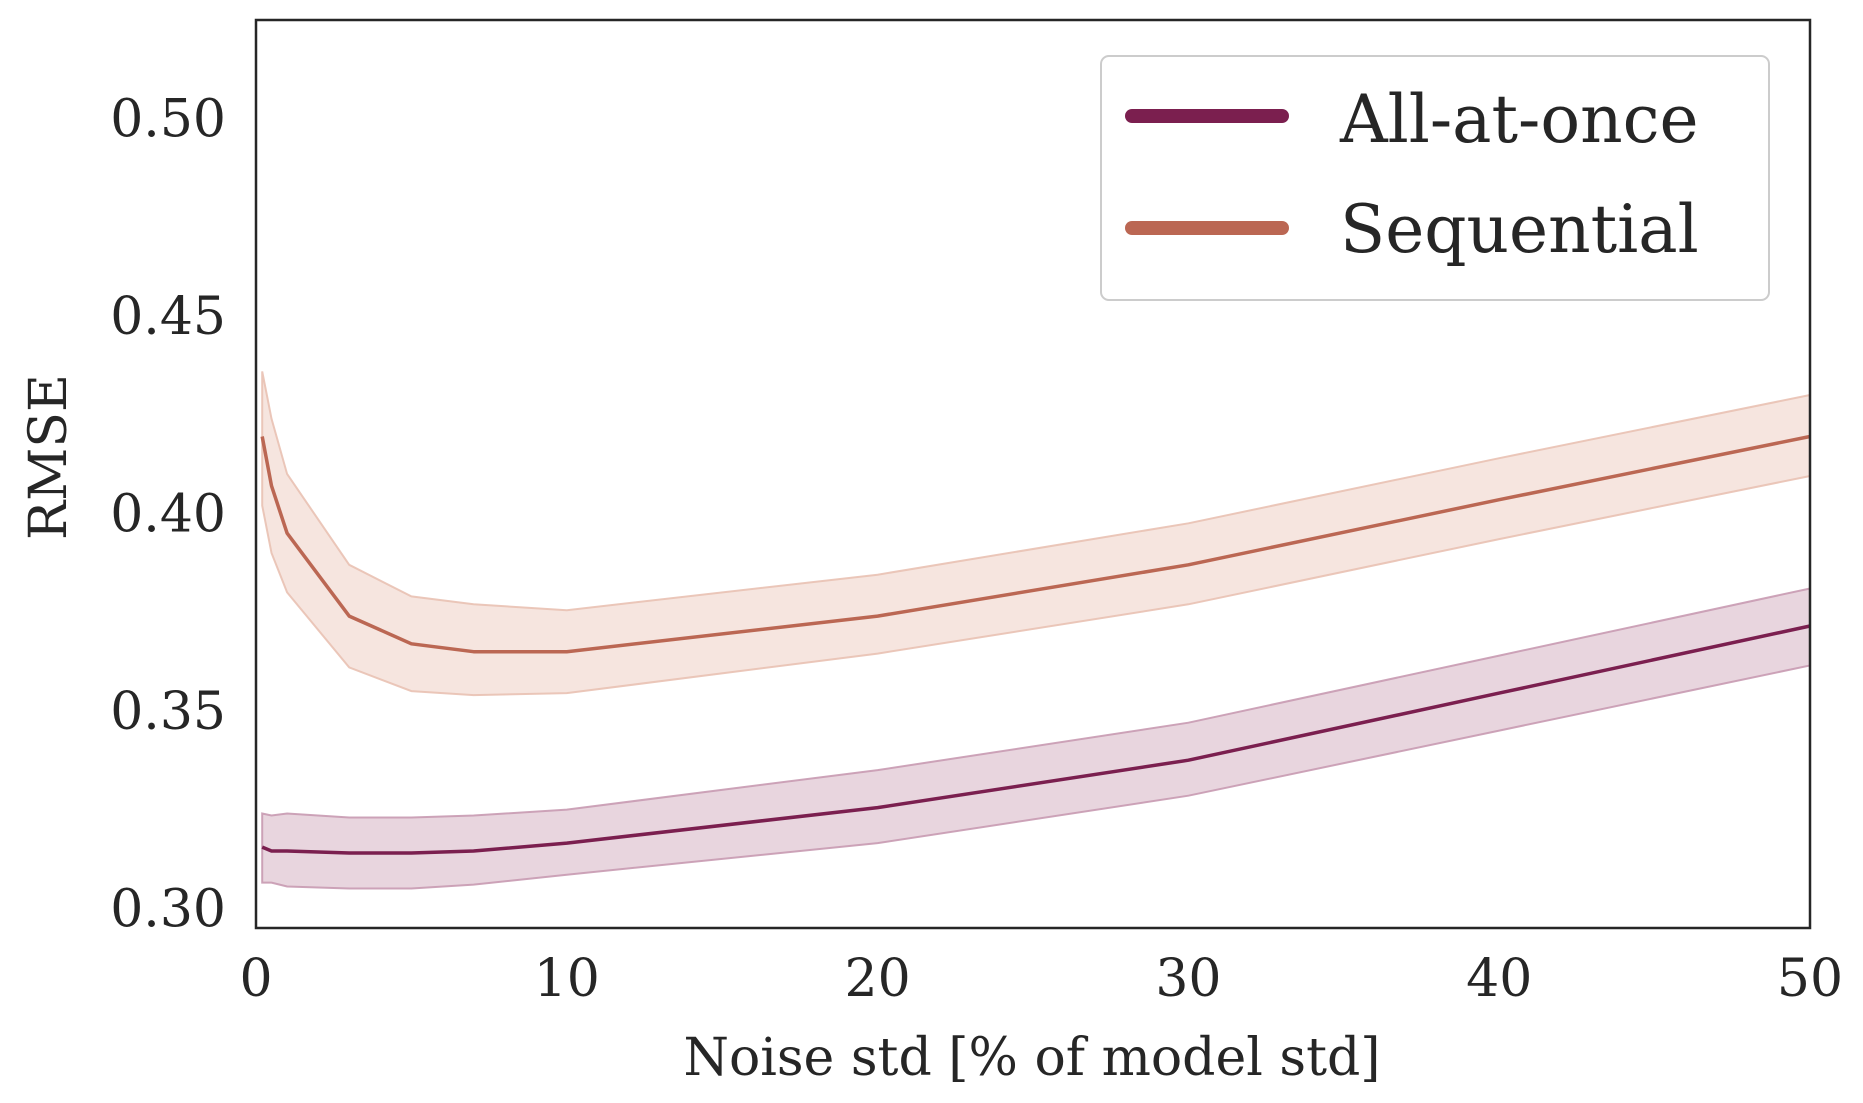 Image resolution: width=1863 pixels, height=1103 pixels. I want to click on y-tick-label: 0.45, so click(168, 317).